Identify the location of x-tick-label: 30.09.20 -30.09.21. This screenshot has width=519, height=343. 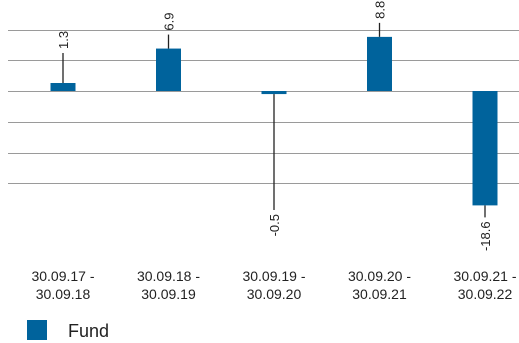
(379, 285).